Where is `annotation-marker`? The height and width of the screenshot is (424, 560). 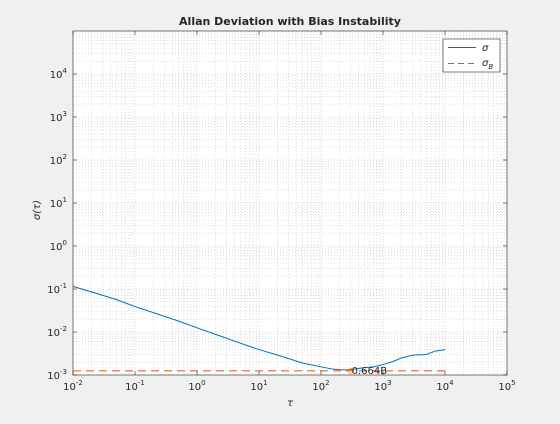
annotation-marker is located at coordinates (350, 370).